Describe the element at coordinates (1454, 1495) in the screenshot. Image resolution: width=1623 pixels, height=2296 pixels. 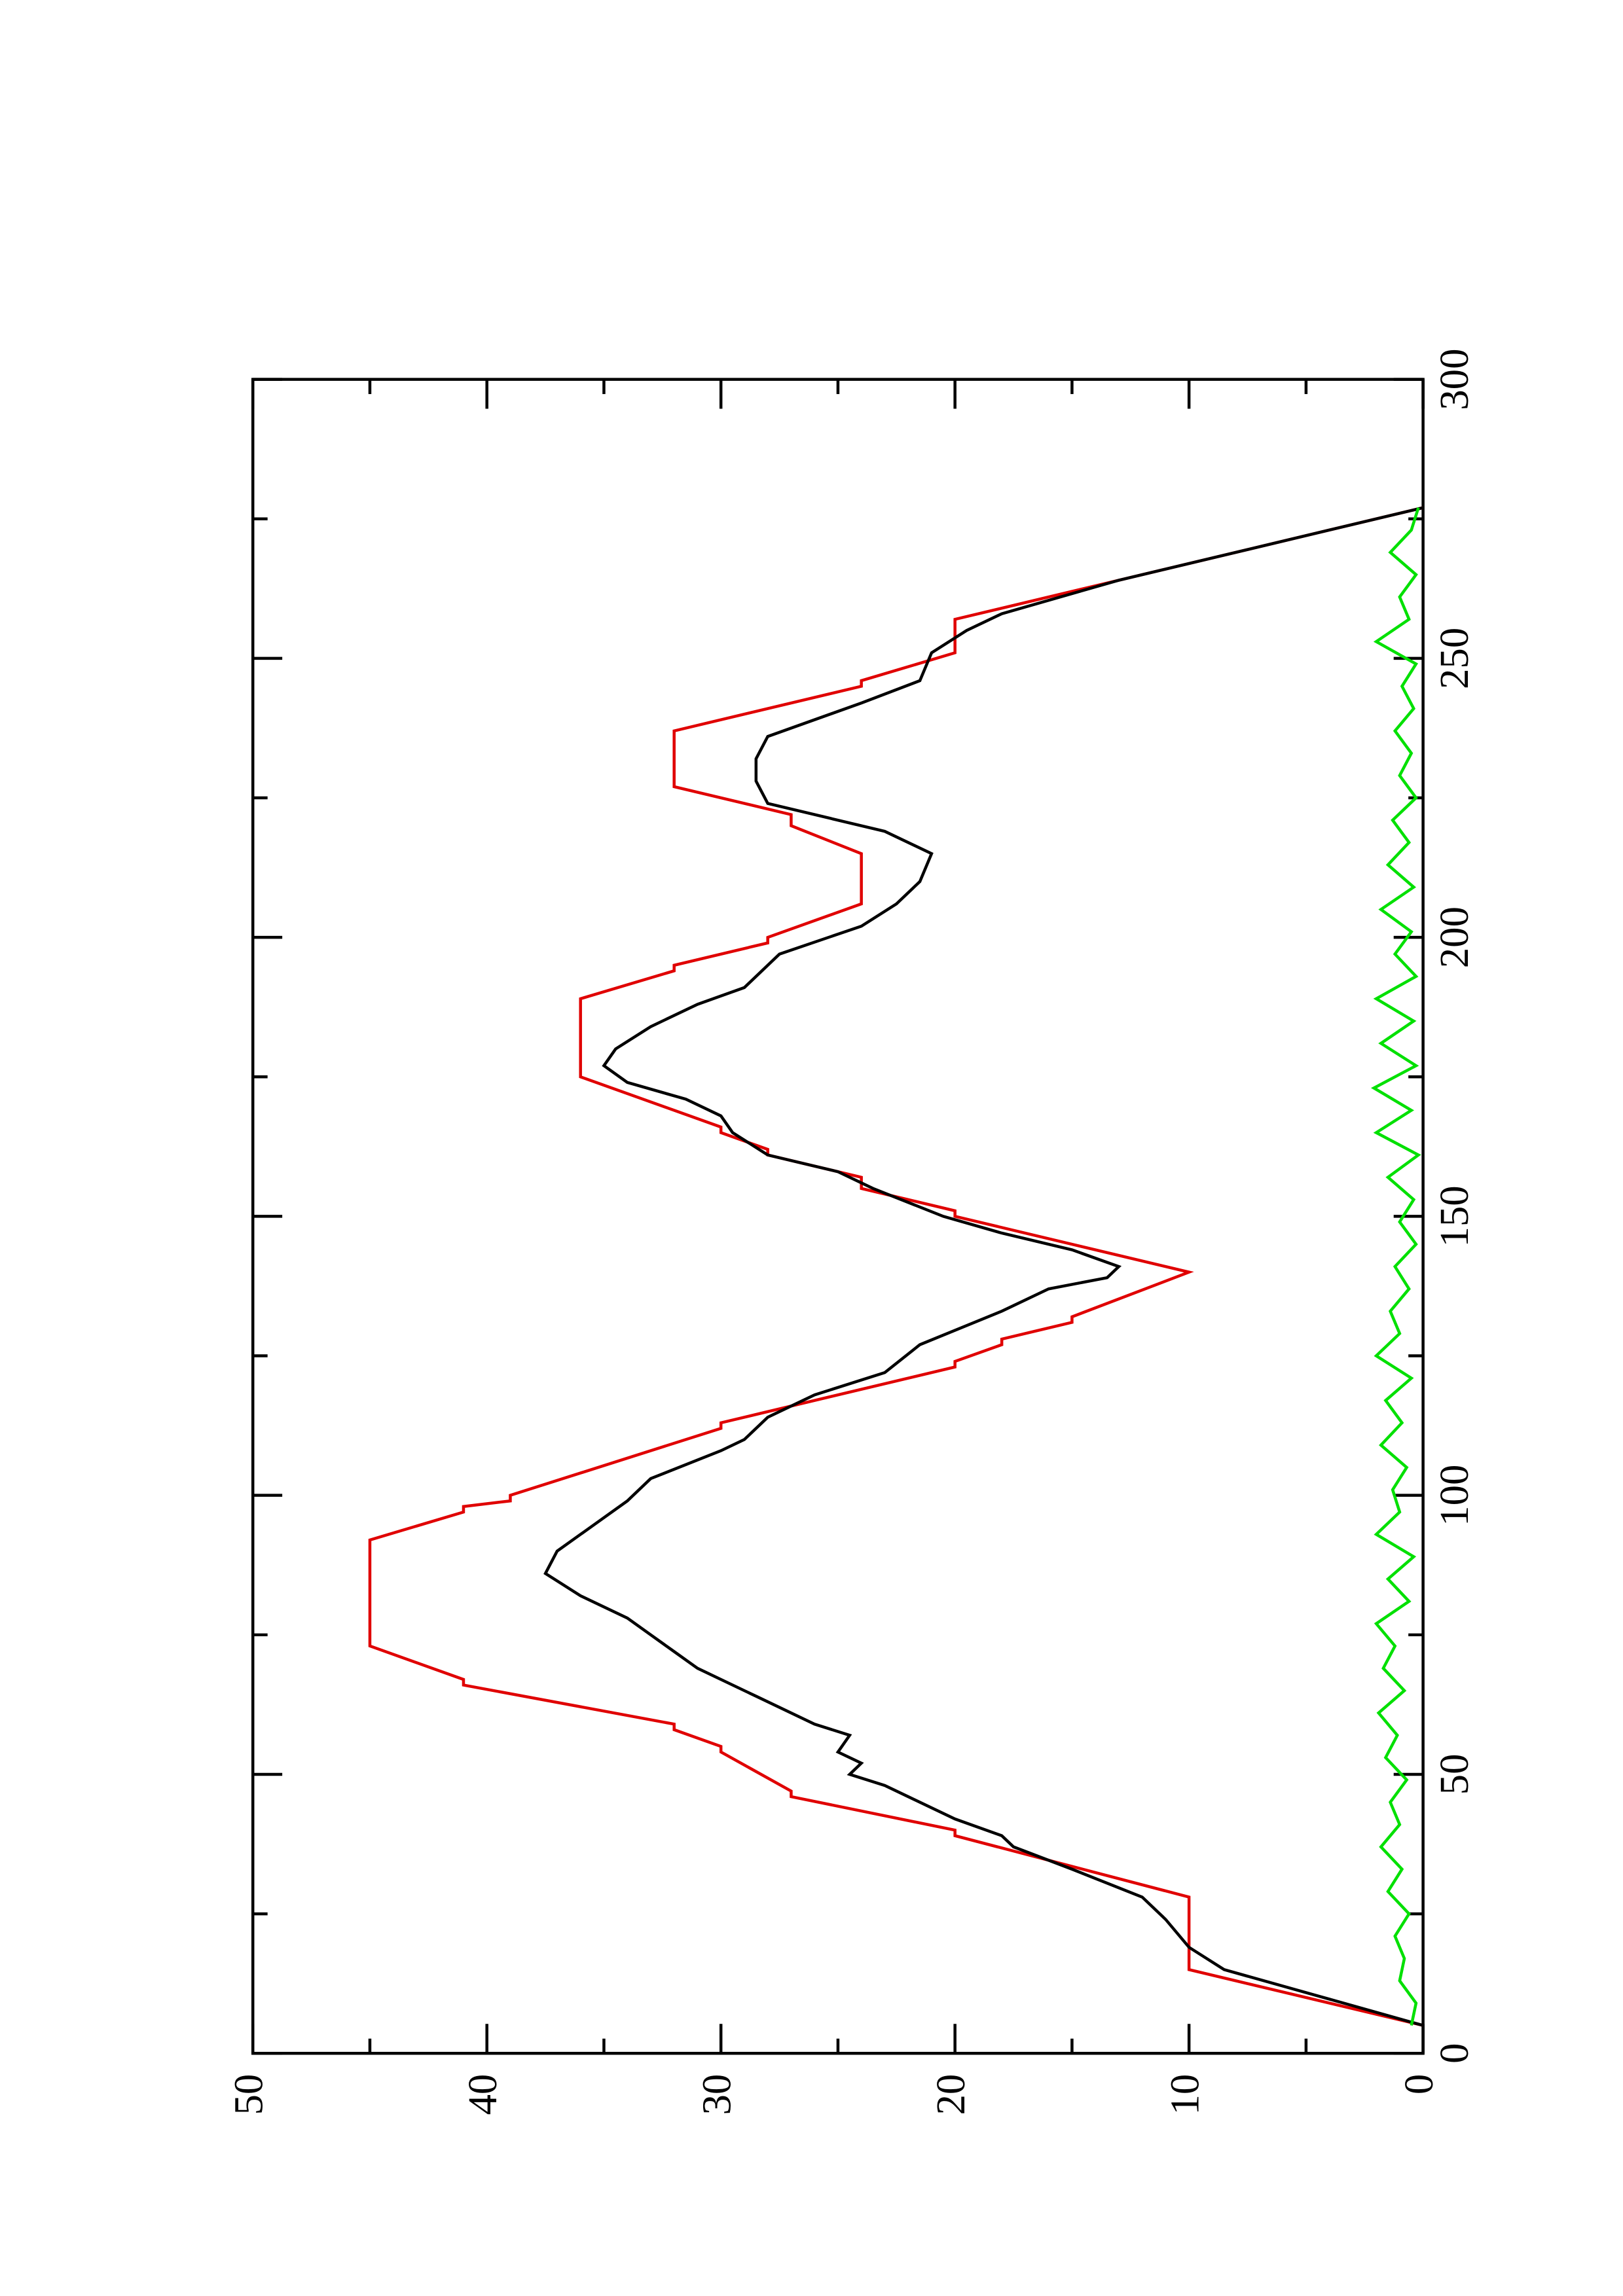
I see `x-tick-label: 100` at that location.